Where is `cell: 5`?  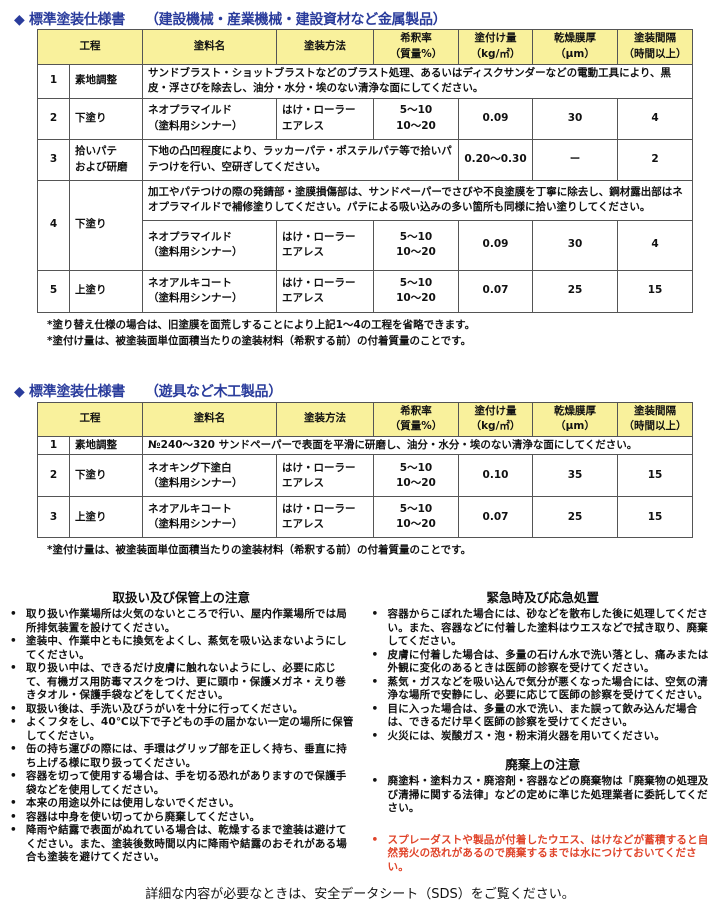
cell: 5 is located at coordinates (53, 291).